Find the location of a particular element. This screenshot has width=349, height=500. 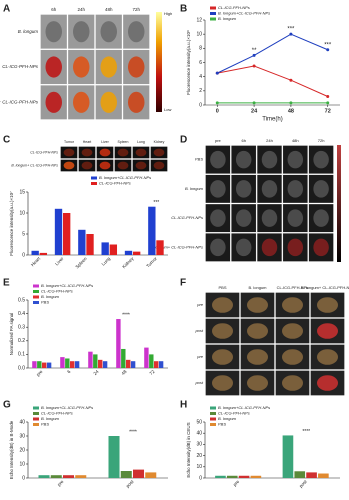

row-label: CL-ICG-PFH-NPs is located at coordinates (44, 152).